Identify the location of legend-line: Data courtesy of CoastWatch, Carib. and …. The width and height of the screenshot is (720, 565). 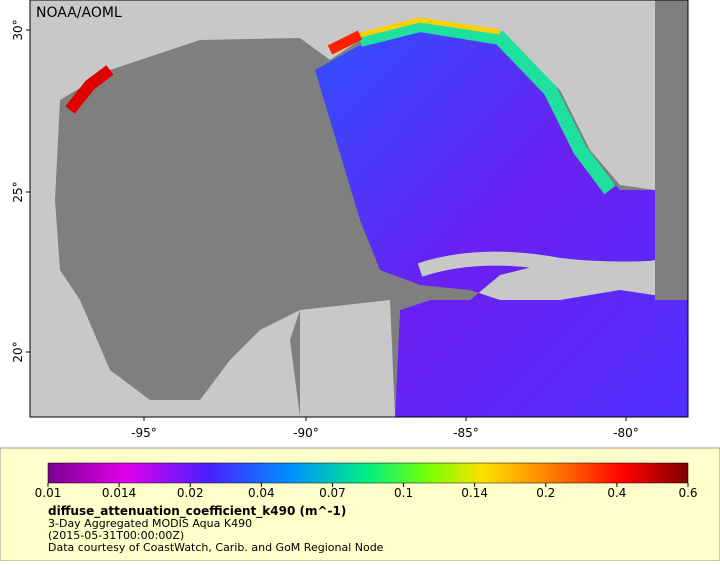
(216, 547).